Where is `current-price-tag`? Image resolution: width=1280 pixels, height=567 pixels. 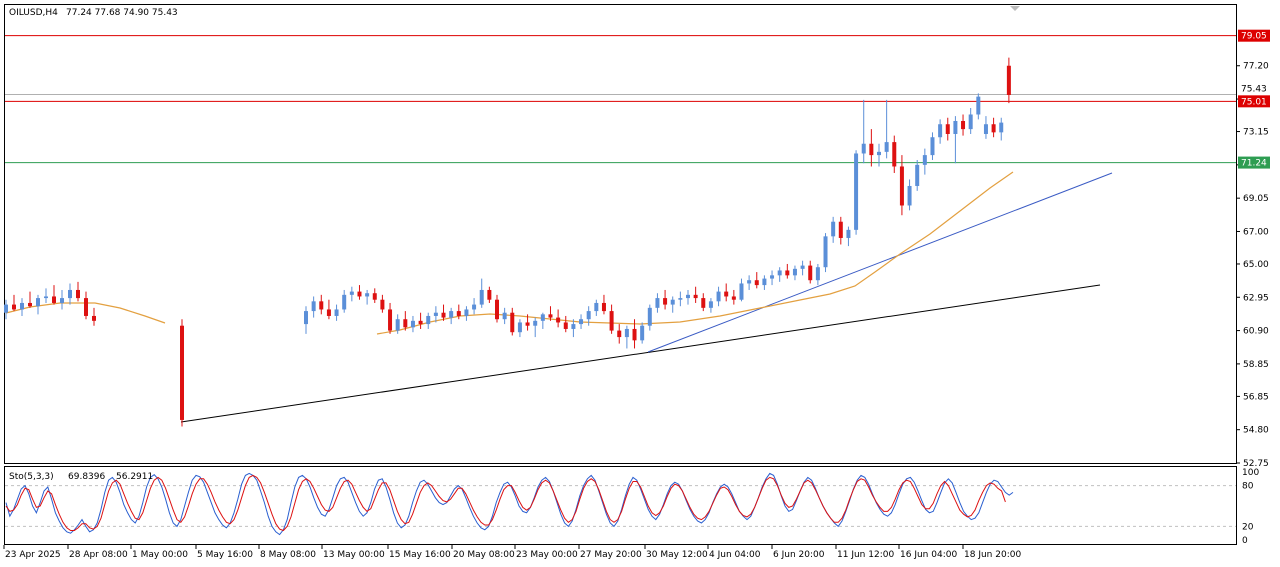
current-price-tag is located at coordinates (1254, 88).